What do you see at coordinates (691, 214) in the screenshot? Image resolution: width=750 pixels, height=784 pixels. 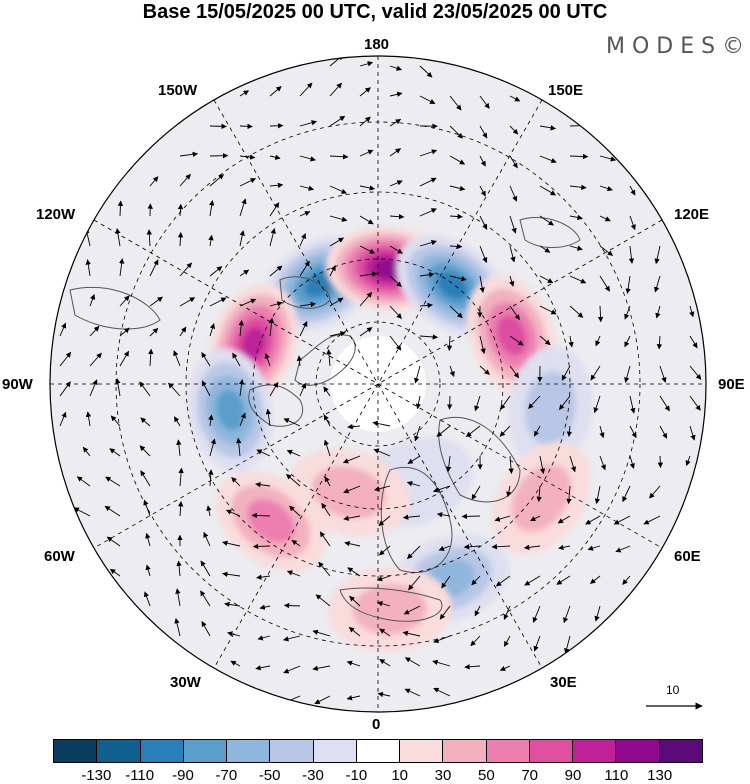 I see `lon-label-120e: 120E` at bounding box center [691, 214].